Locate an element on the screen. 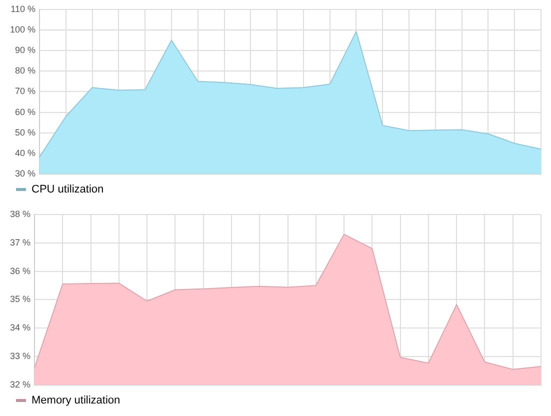 The height and width of the screenshot is (416, 551). series-label: CPU utilization is located at coordinates (68, 190).